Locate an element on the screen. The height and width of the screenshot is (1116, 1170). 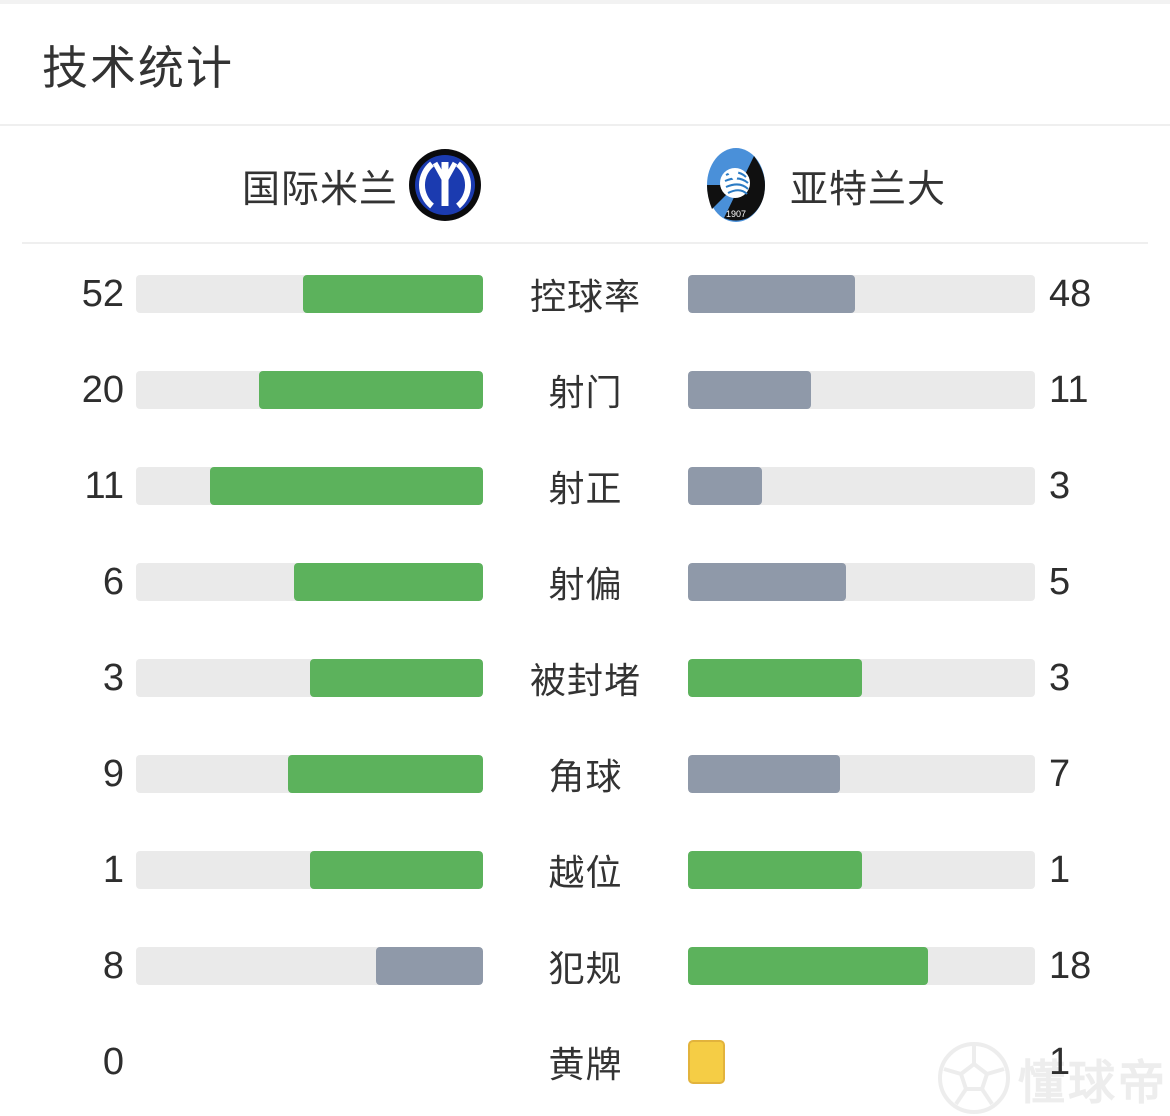
stat-row: 8 犯规 18 is located at coordinates (585, 966).